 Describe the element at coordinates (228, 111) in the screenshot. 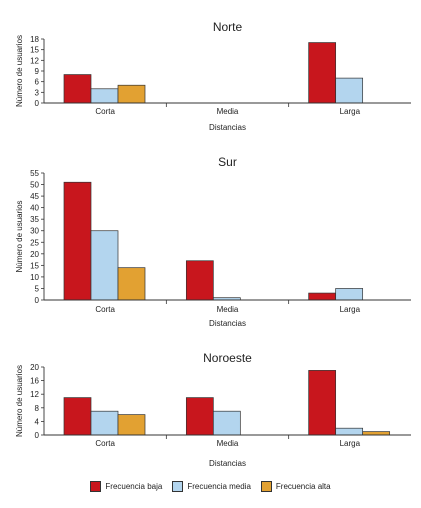

I see `p1-x-tick-label-media: Media` at that location.